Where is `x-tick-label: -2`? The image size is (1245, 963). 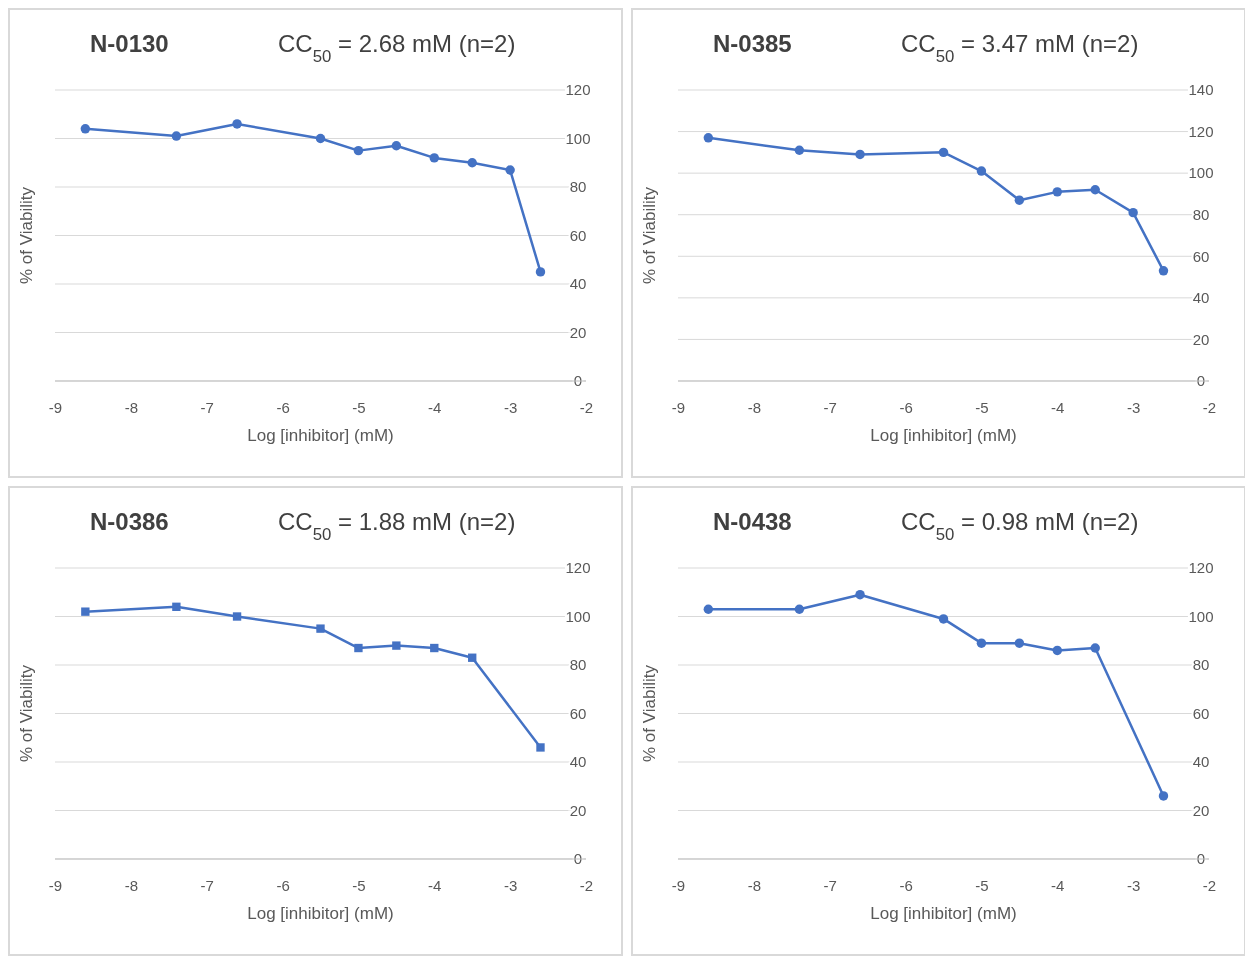 x-tick-label: -2 is located at coordinates (586, 885).